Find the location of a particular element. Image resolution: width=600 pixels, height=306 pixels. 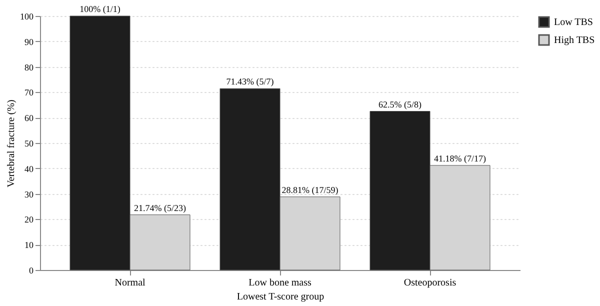

y-tick-label: 60 is located at coordinates (29, 118).